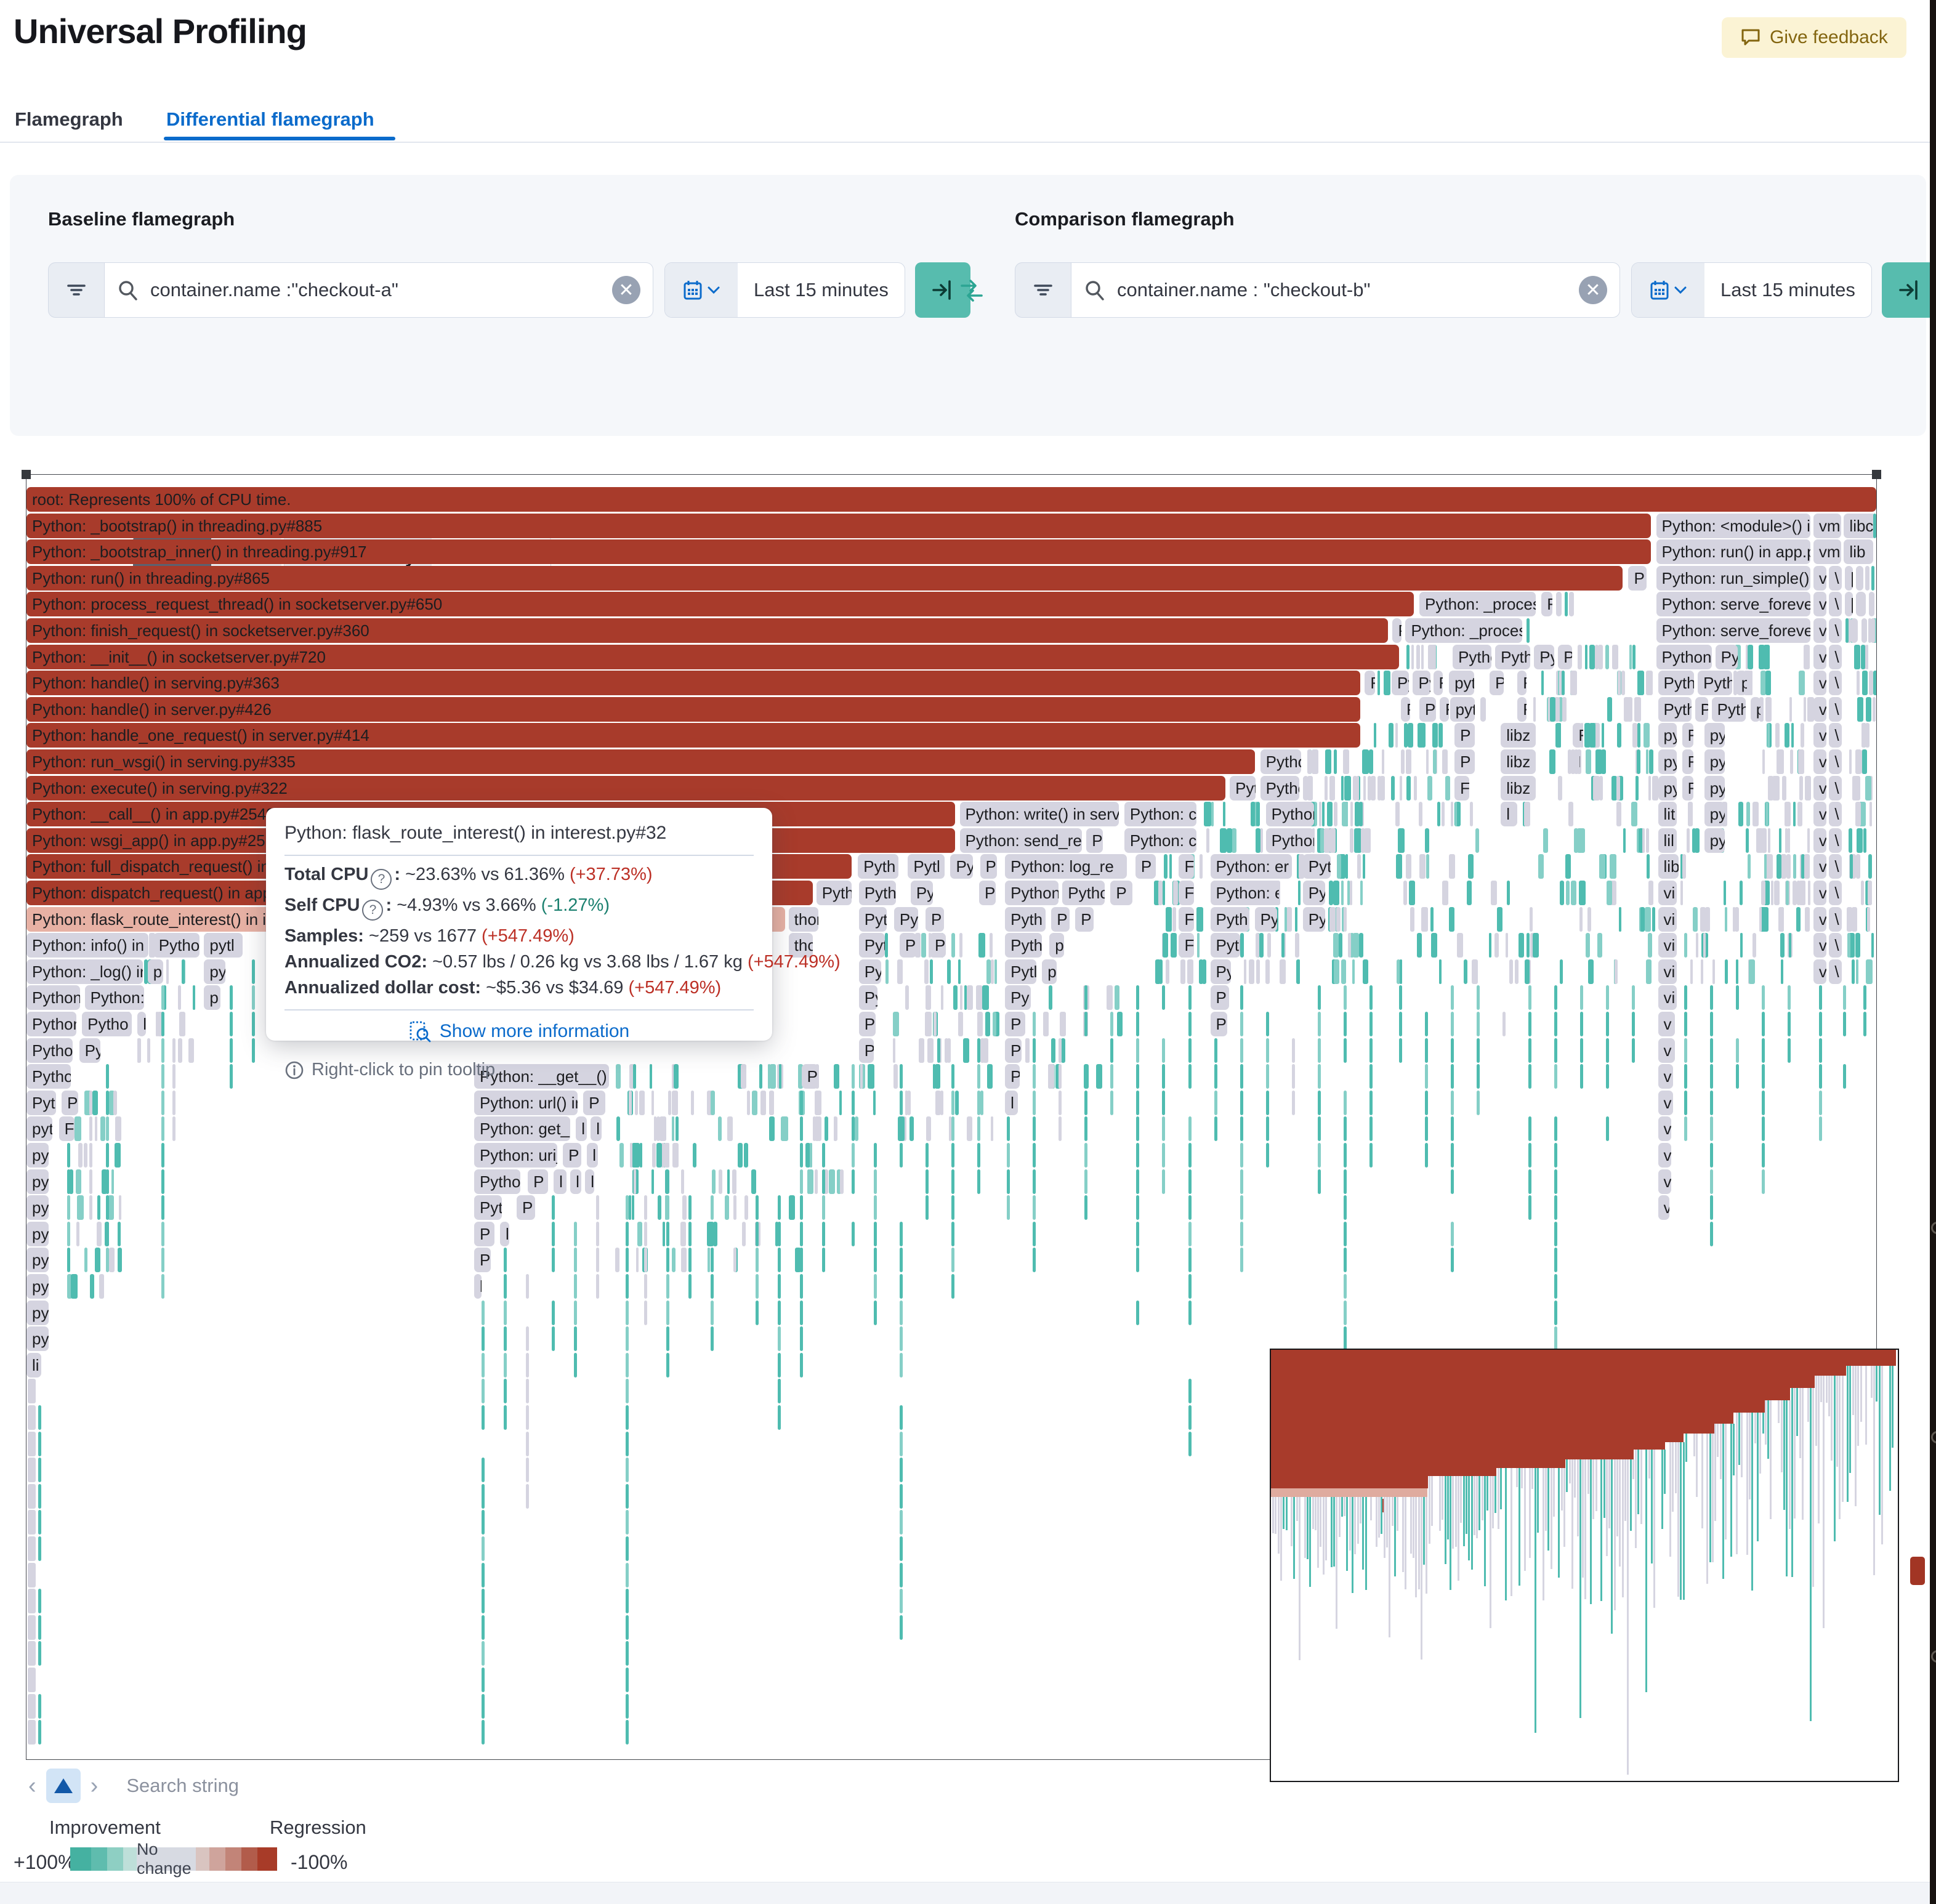 The width and height of the screenshot is (1936, 1904). Describe the element at coordinates (576, 1181) in the screenshot. I see `flame-frame: l` at that location.